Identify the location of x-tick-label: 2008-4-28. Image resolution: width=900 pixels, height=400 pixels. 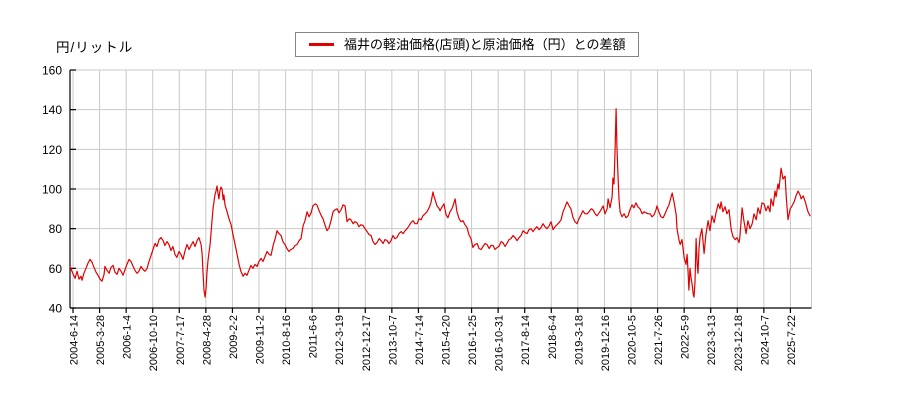
(207, 340).